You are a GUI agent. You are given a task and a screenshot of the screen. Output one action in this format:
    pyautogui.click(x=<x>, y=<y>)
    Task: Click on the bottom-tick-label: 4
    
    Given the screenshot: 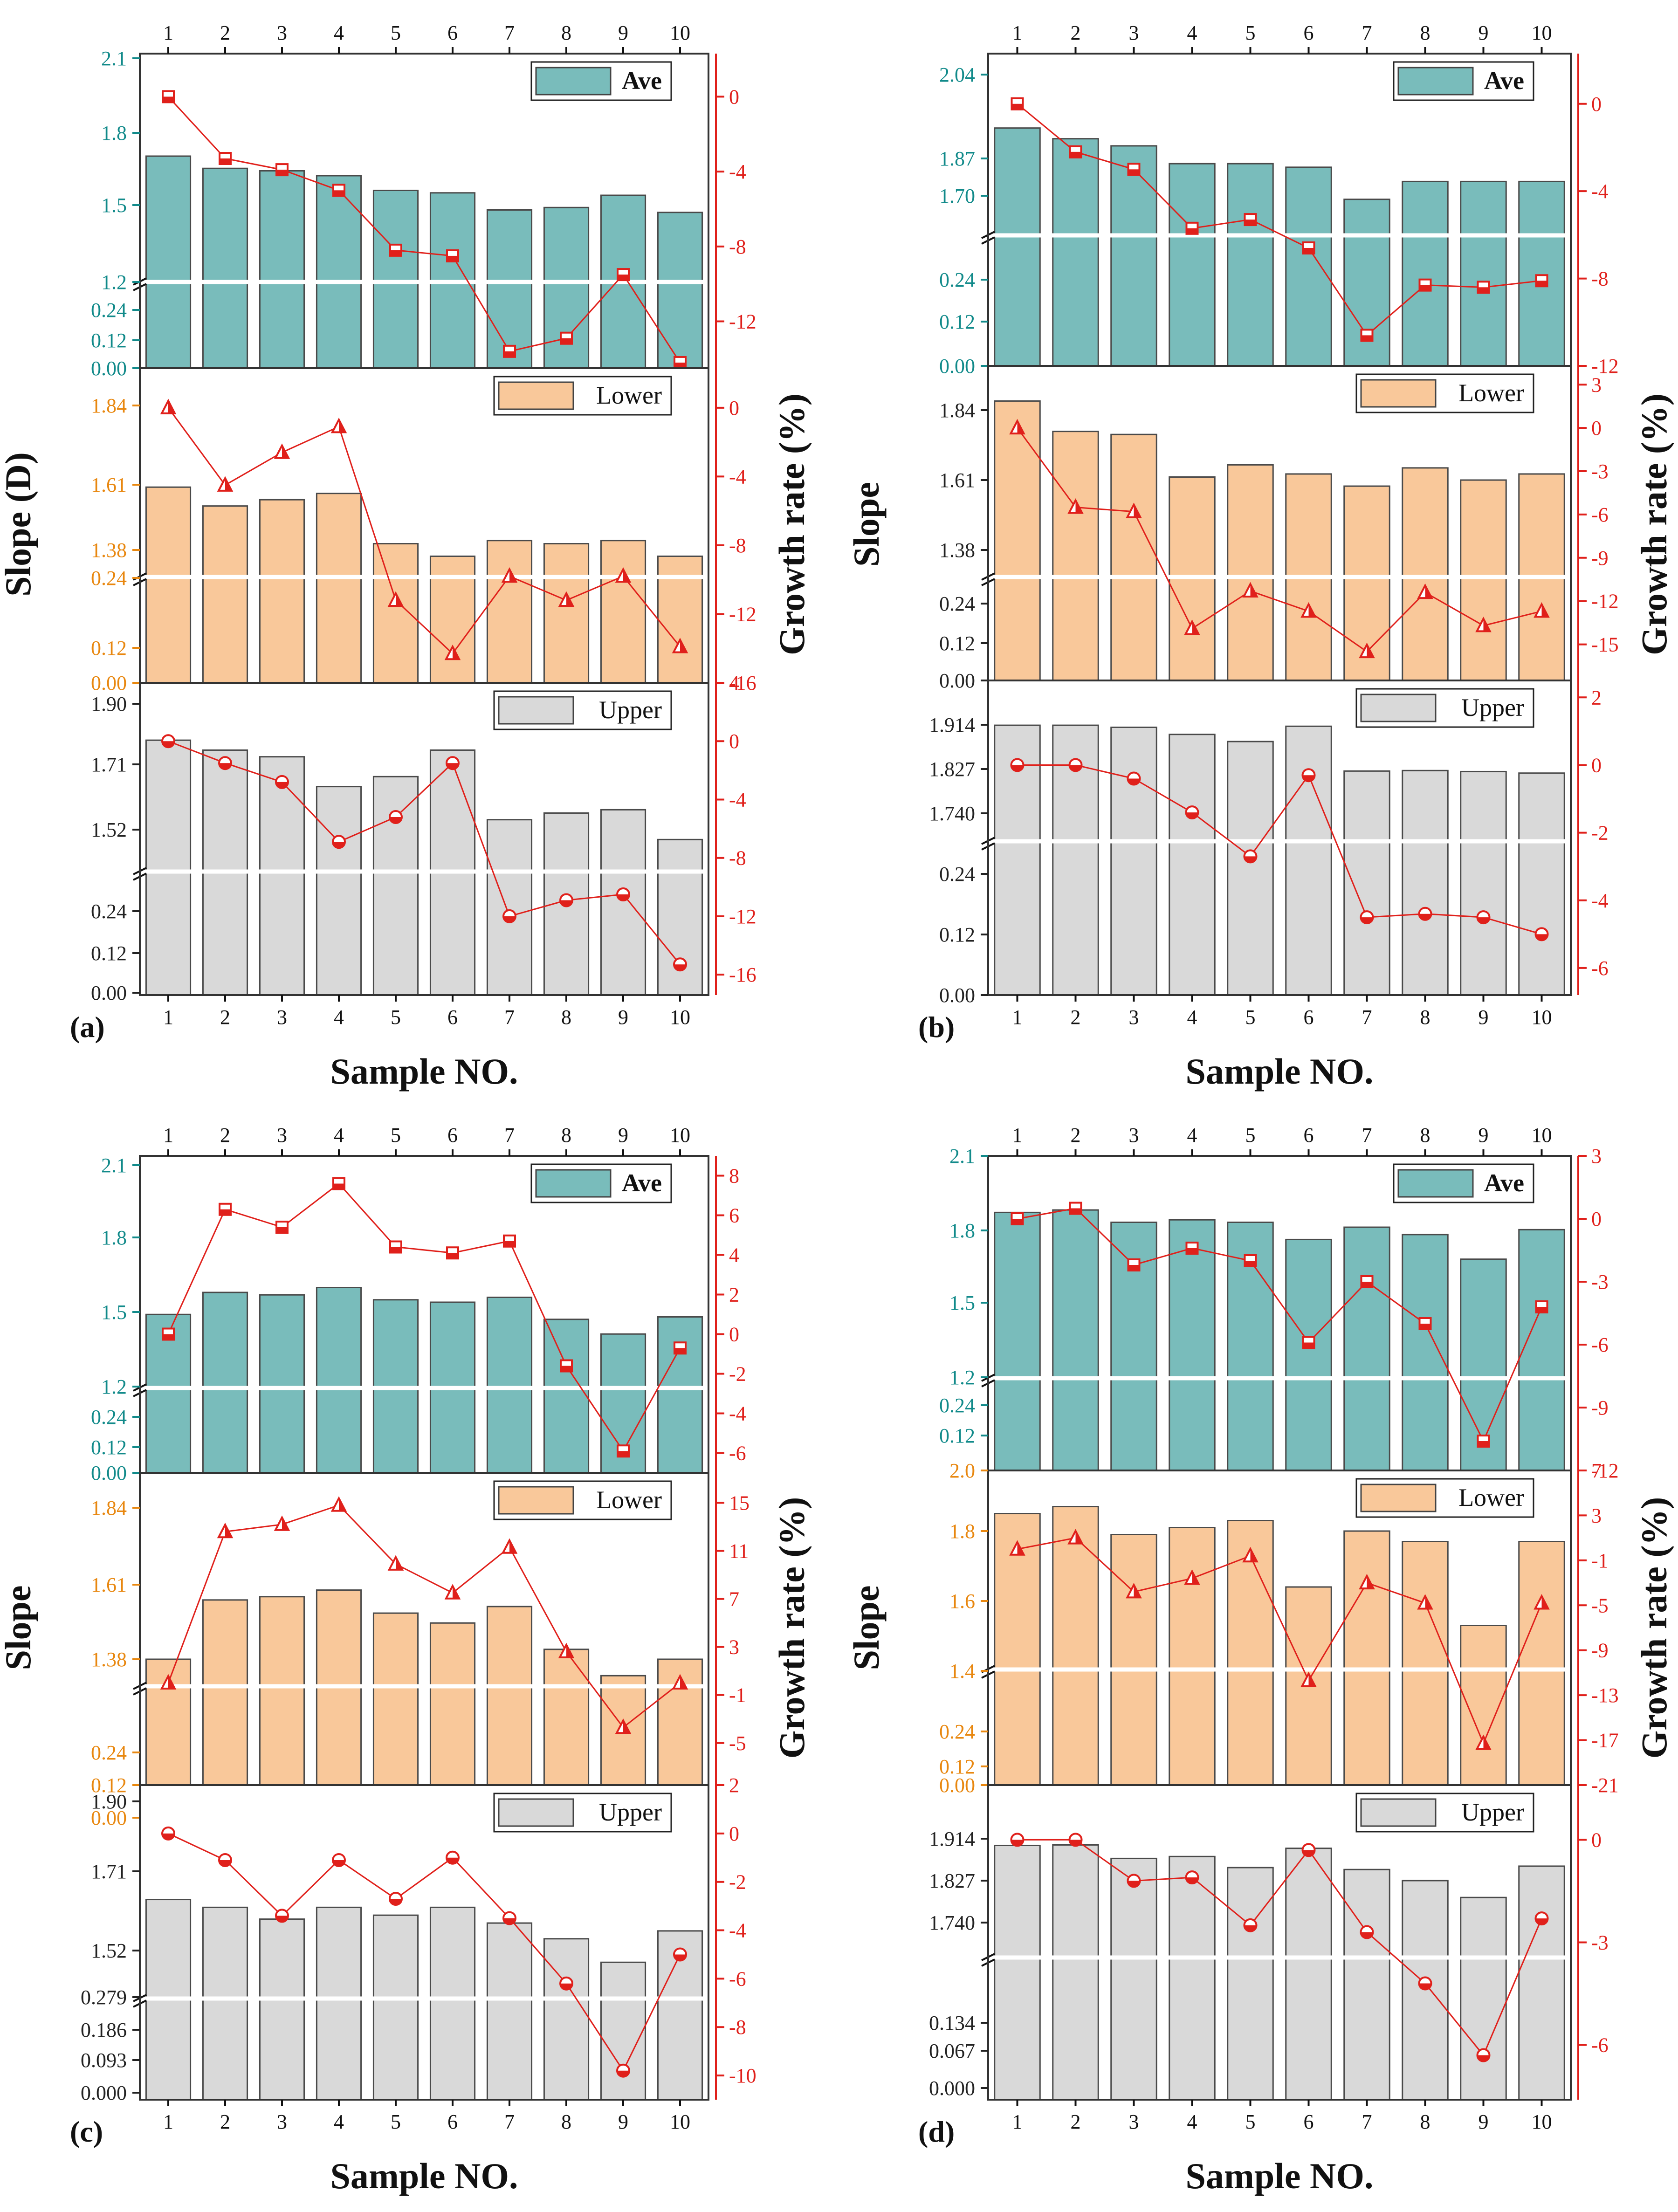 What is the action you would take?
    pyautogui.click(x=1192, y=2121)
    